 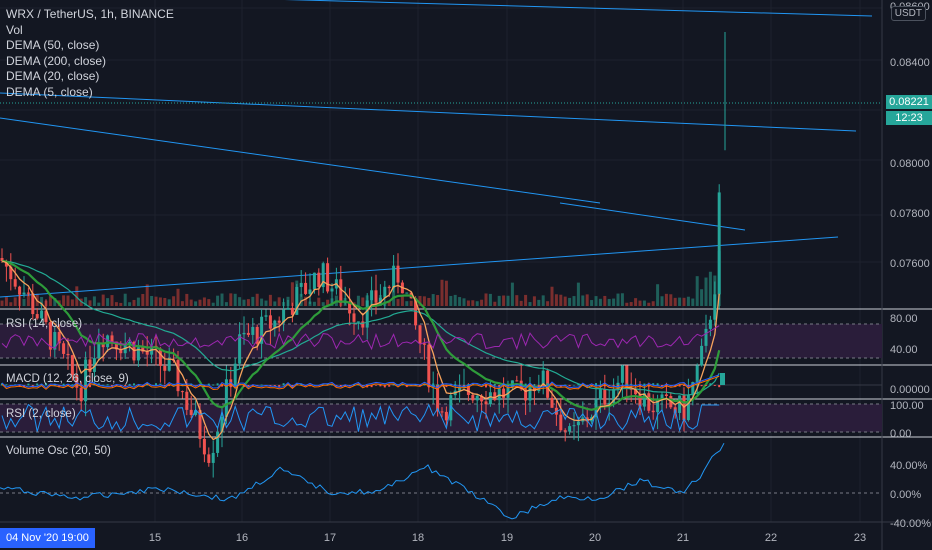 What do you see at coordinates (910, 264) in the screenshot?
I see `price-tick-label: 0.07600` at bounding box center [910, 264].